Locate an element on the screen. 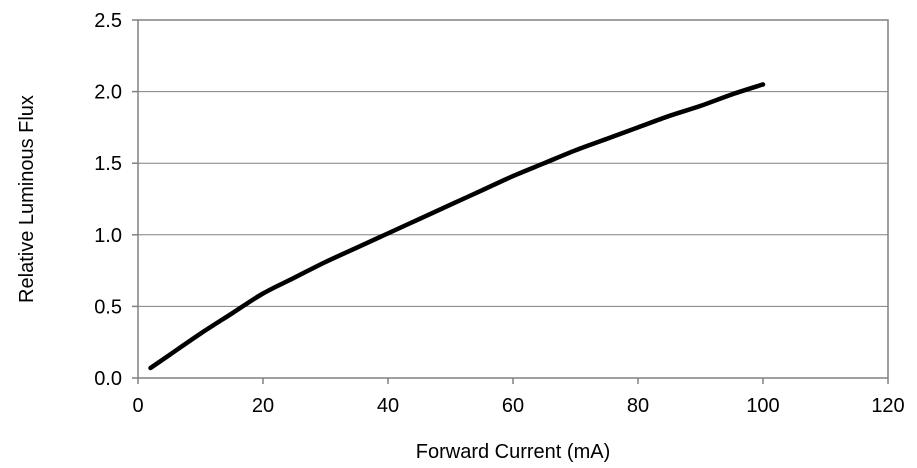 Image resolution: width=917 pixels, height=468 pixels. y-tick-label: 1.0 is located at coordinates (108, 236).